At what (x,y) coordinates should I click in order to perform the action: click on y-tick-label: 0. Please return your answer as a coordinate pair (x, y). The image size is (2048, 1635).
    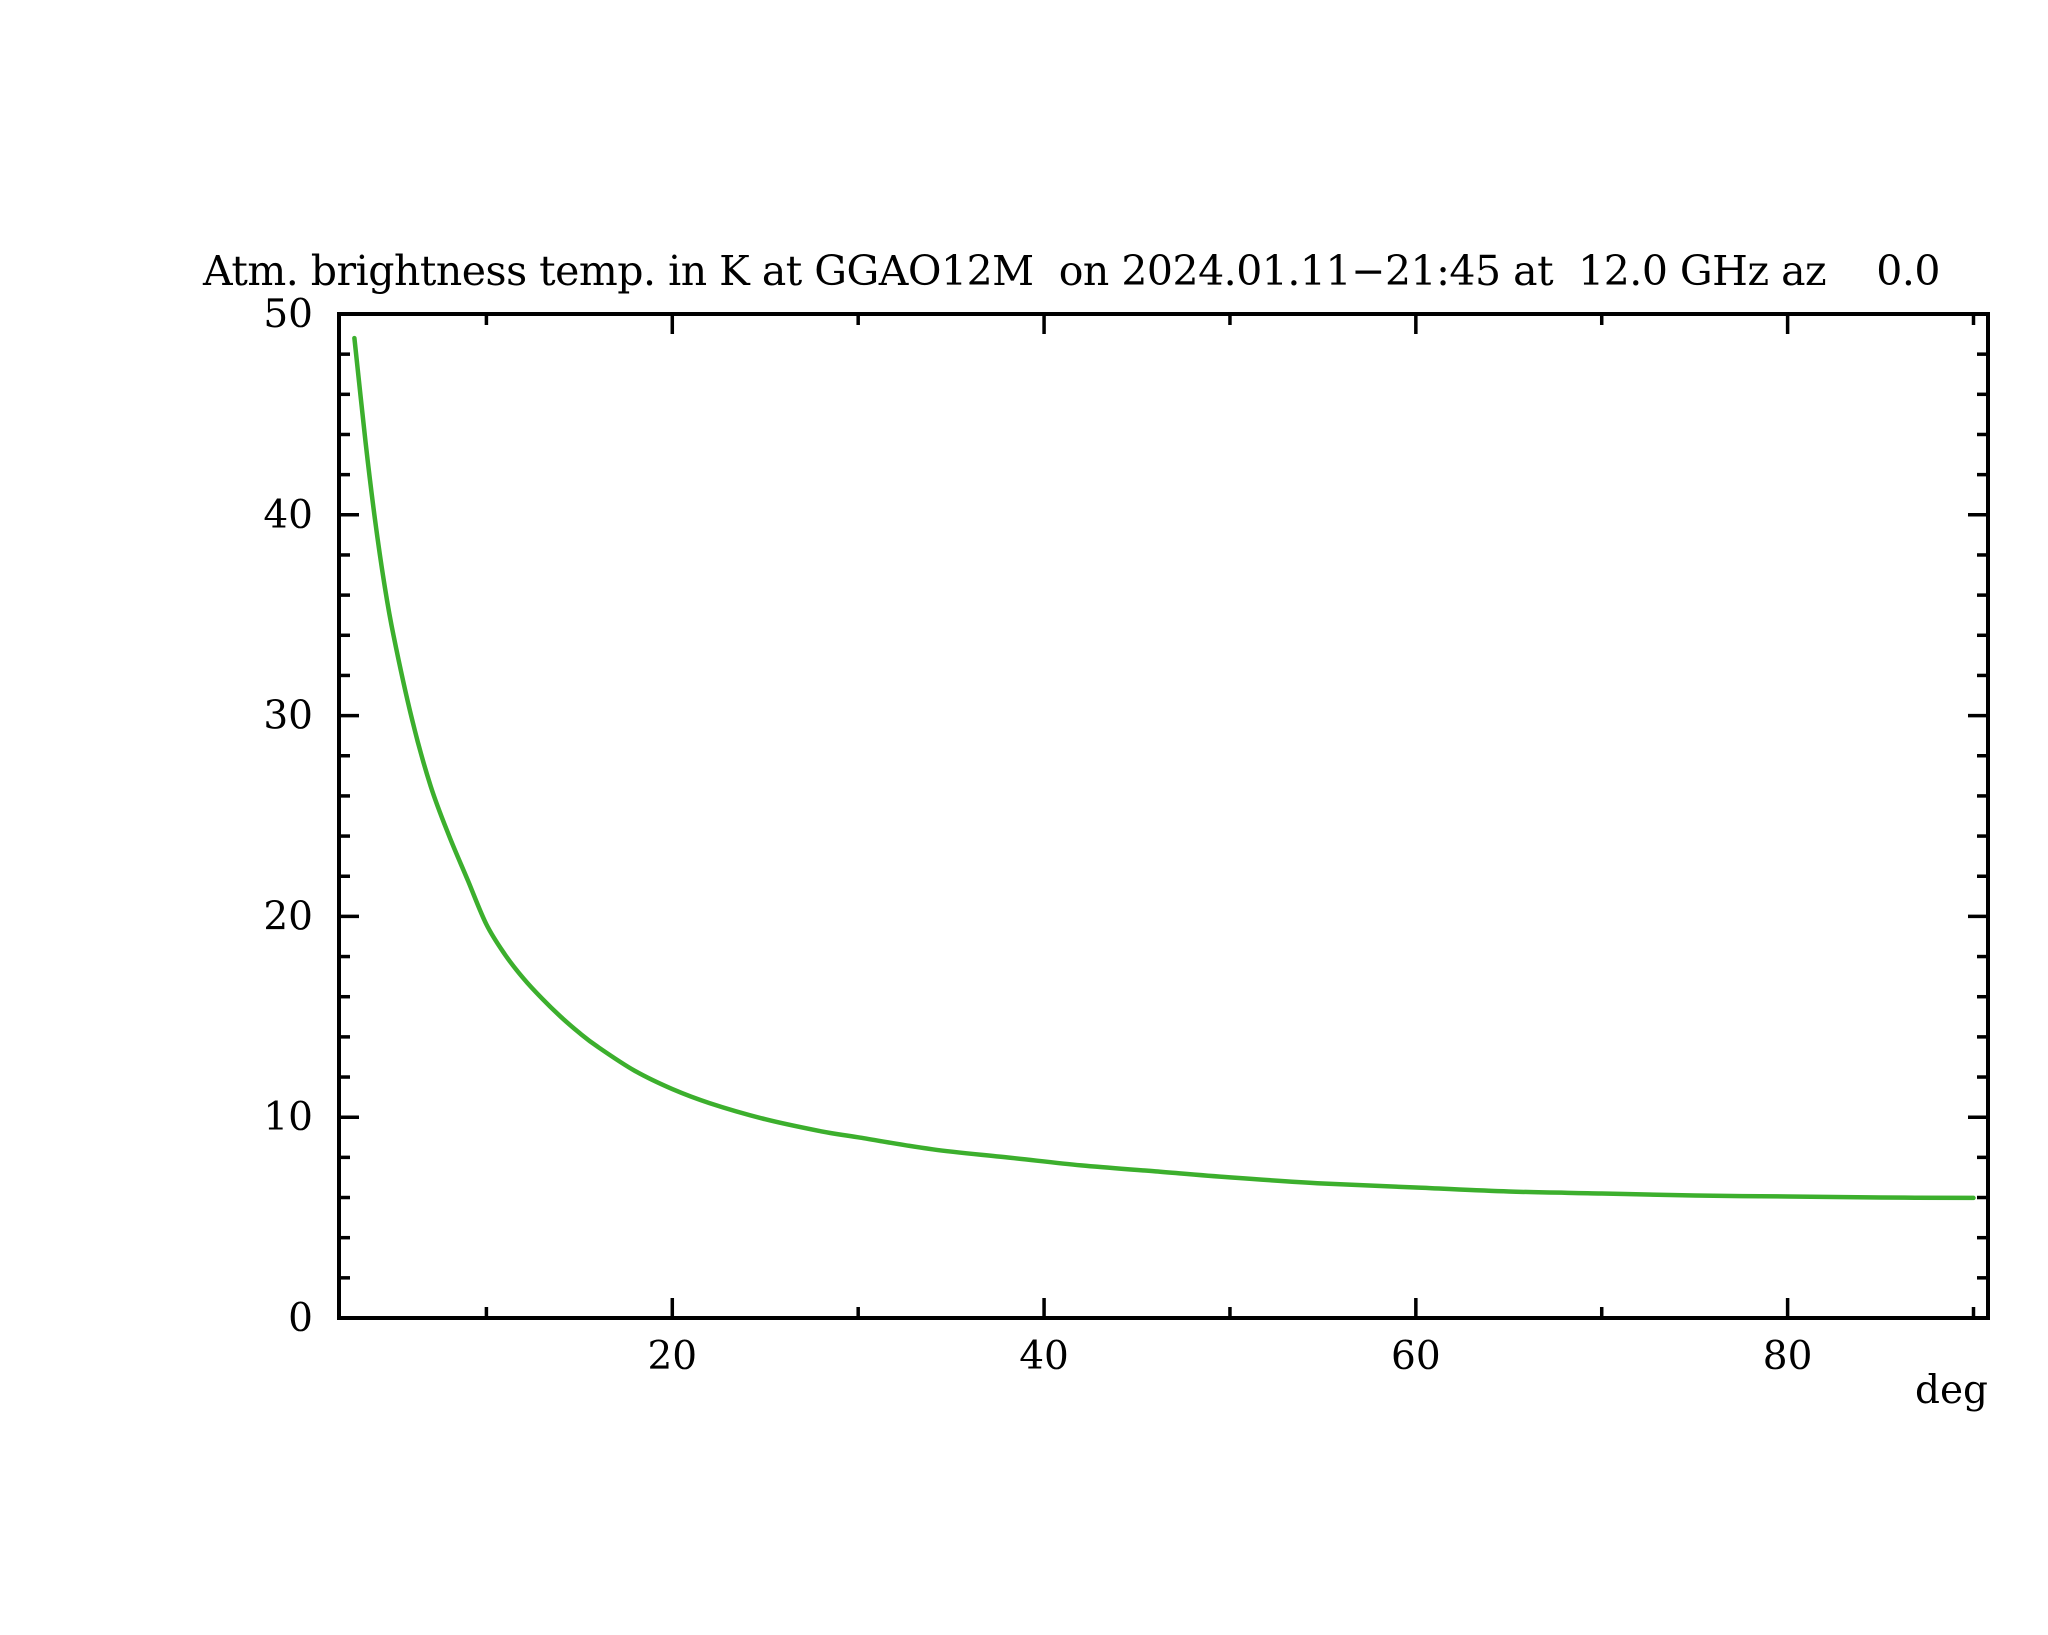
    Looking at the image, I should click on (300, 1318).